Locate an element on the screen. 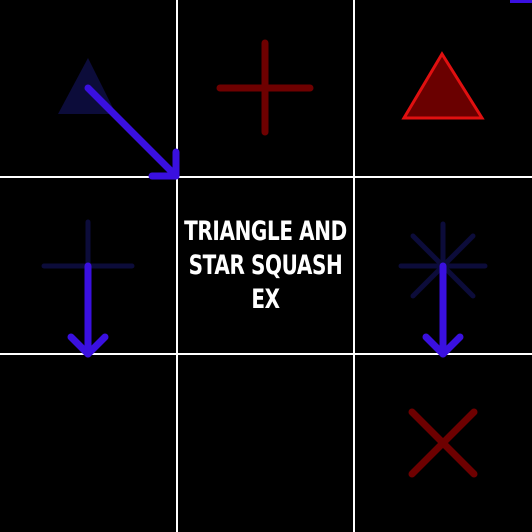 This screenshot has height=532, width=532. cell-bottom-middle is located at coordinates (265, 443).